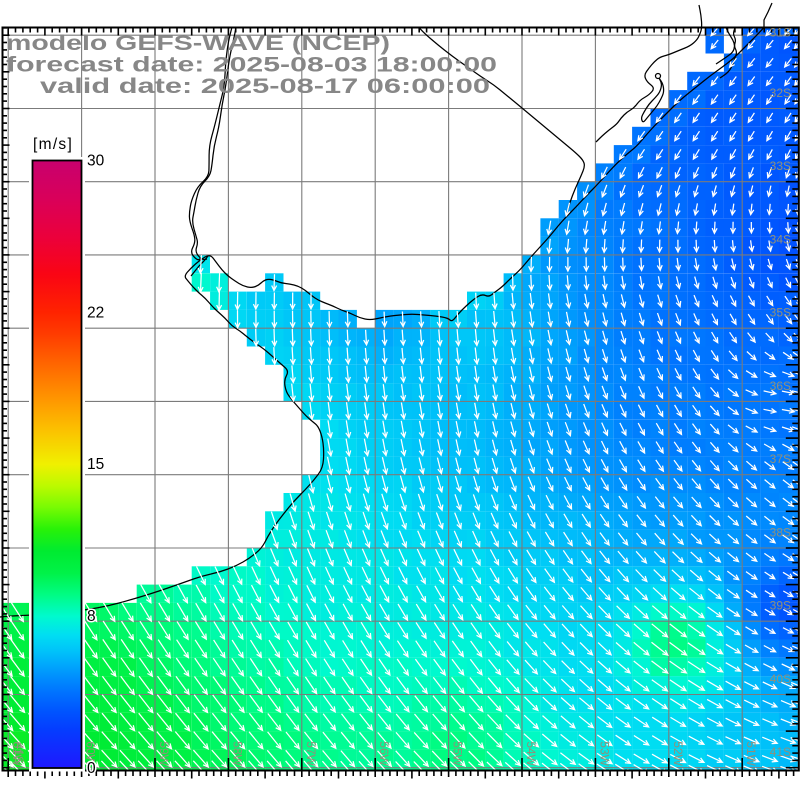  What do you see at coordinates (311, 753) in the screenshot?
I see `svg-text: 57W` at bounding box center [311, 753].